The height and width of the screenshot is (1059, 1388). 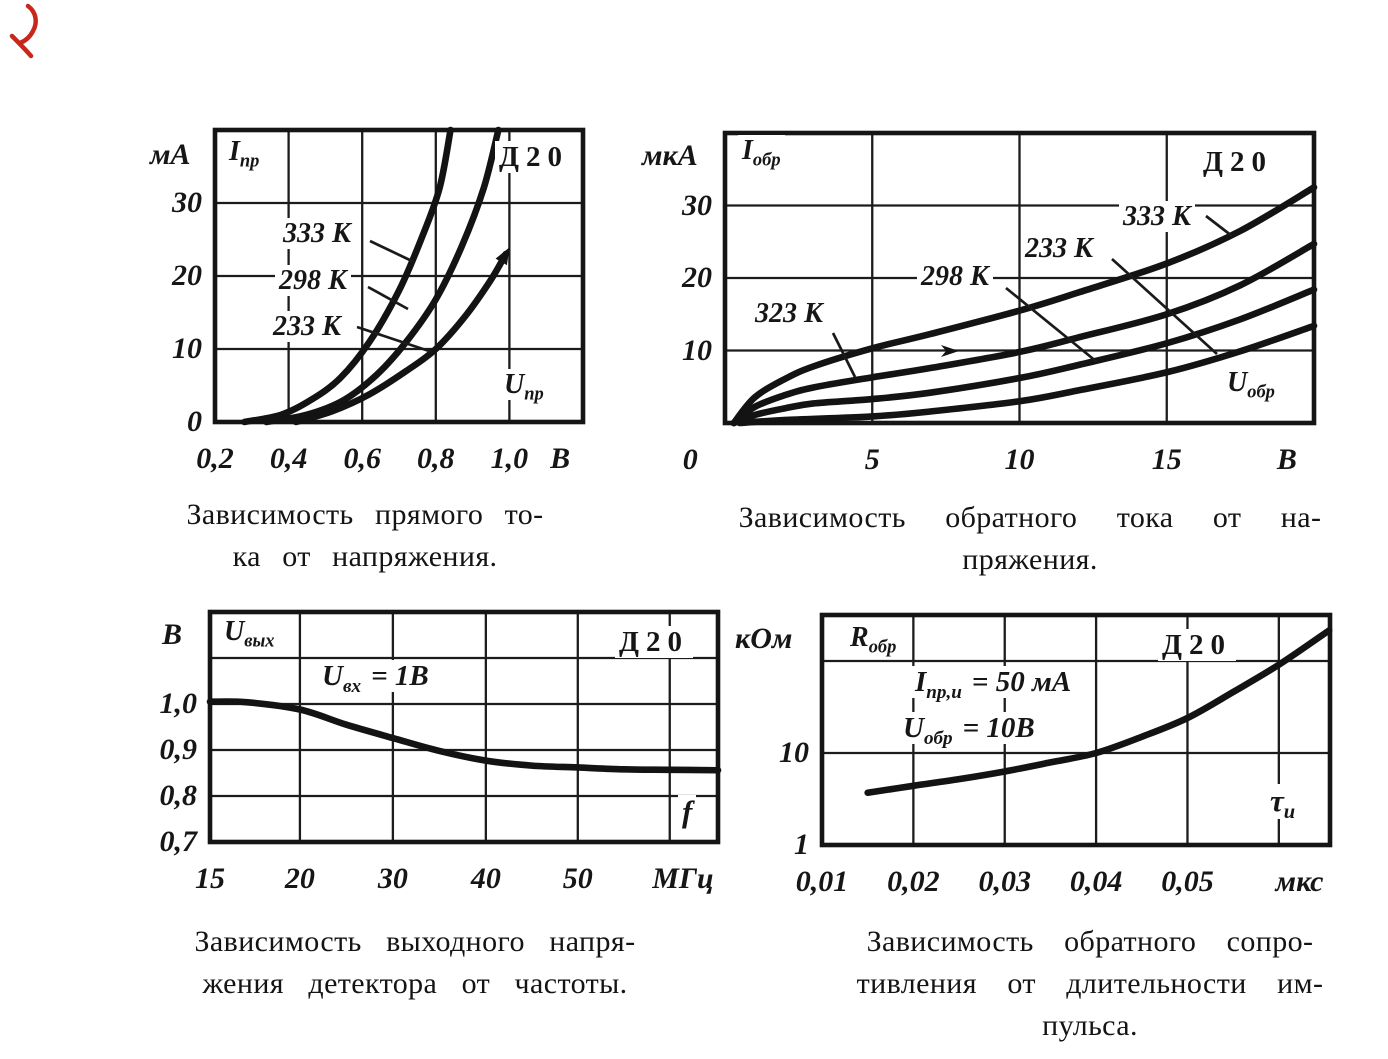 I want to click on leader-line-233k-reverse, so click(x=1164, y=306).